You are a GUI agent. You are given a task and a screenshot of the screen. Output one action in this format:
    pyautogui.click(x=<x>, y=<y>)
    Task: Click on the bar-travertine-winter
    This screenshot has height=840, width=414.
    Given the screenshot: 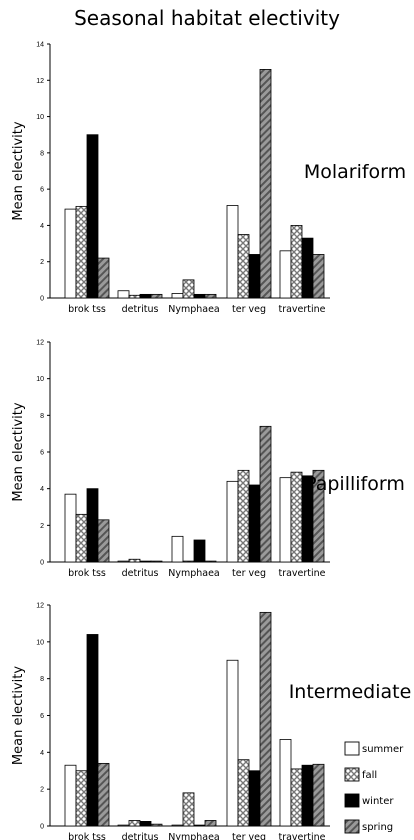 What is the action you would take?
    pyautogui.click(x=307, y=795)
    